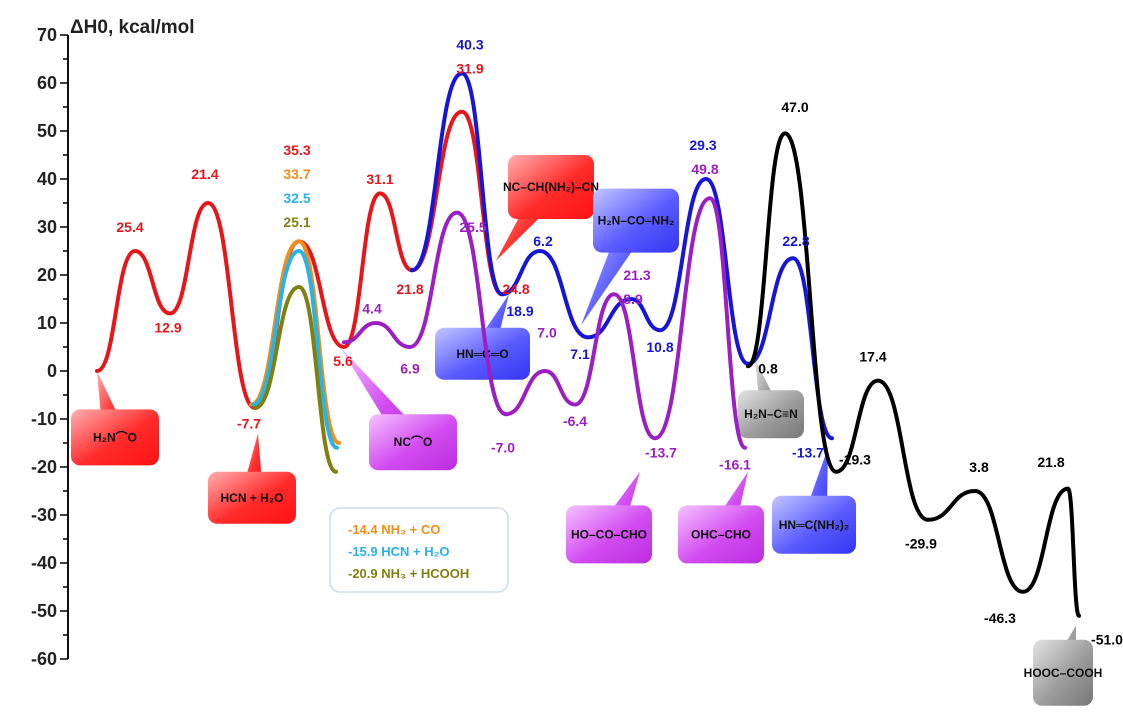 The height and width of the screenshot is (719, 1123). I want to click on value-label: -7.7, so click(249, 424).